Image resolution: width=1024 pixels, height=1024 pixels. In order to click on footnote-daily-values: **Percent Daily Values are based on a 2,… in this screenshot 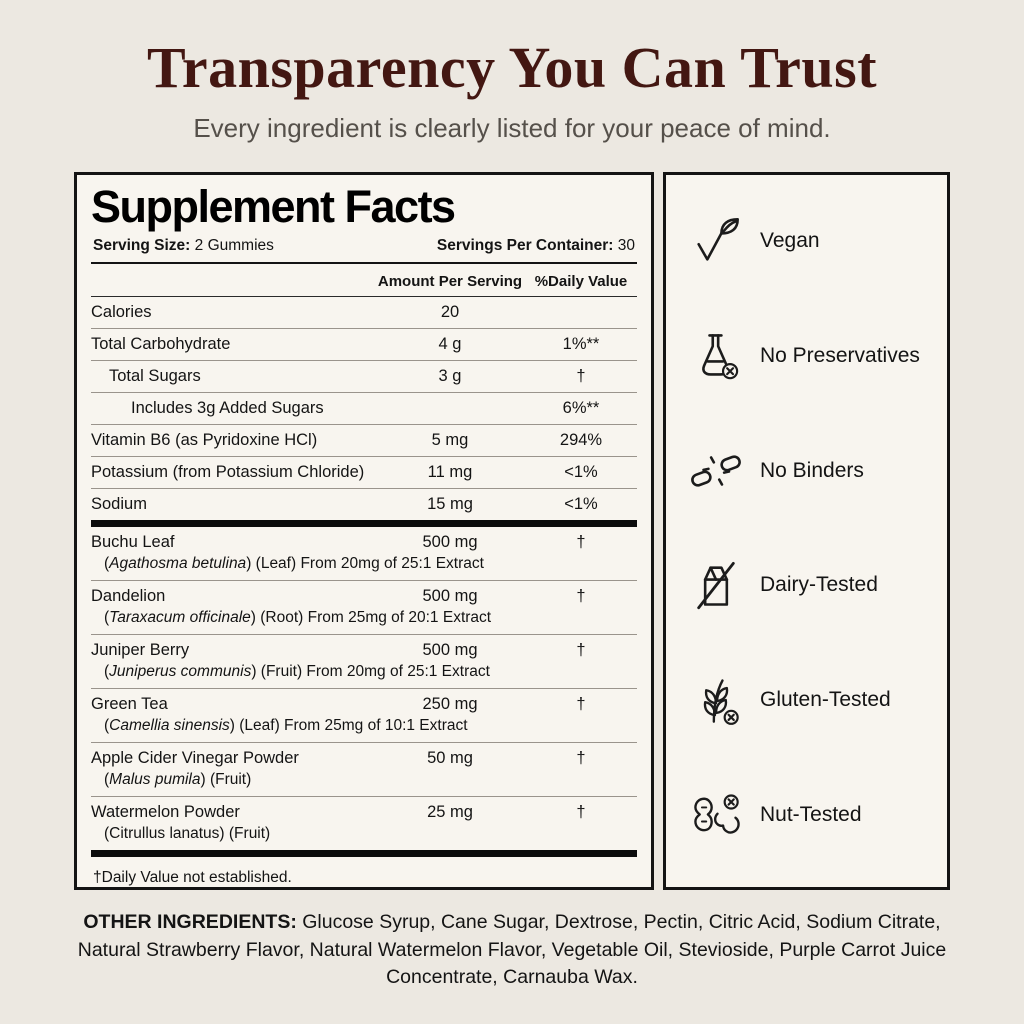, I will do `click(364, 890)`.